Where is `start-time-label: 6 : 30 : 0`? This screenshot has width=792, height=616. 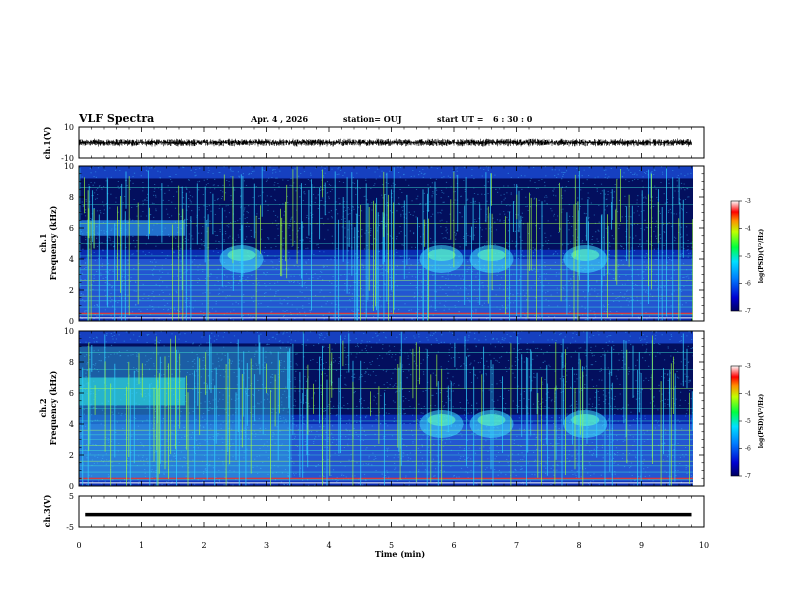
start-time-label: 6 : 30 : 0 is located at coordinates (513, 119).